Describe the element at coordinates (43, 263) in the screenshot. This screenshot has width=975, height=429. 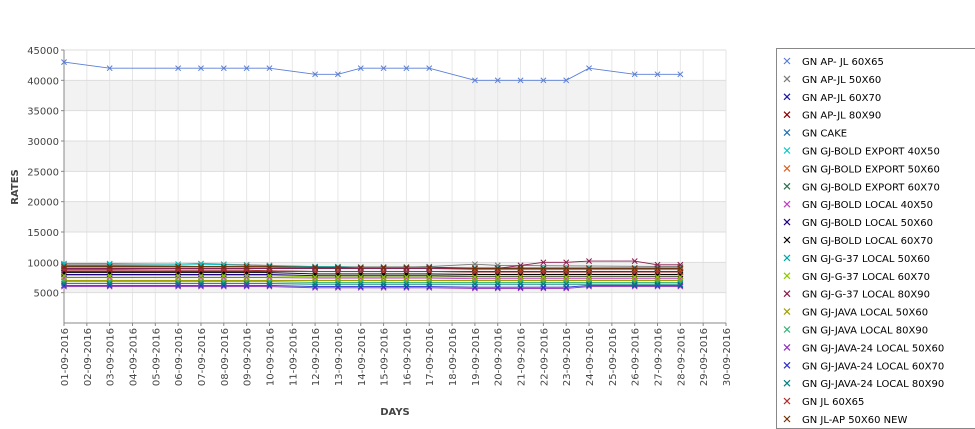
I see `y-tick-label: 10000` at that location.